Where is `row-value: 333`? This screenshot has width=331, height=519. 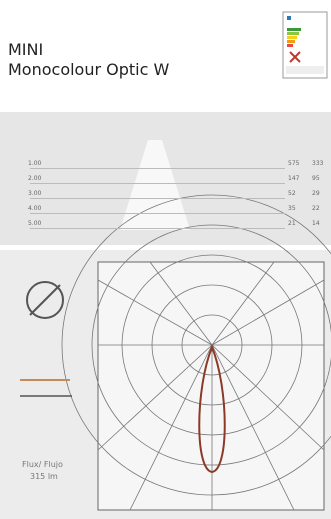
row-value: 333 is located at coordinates (318, 163).